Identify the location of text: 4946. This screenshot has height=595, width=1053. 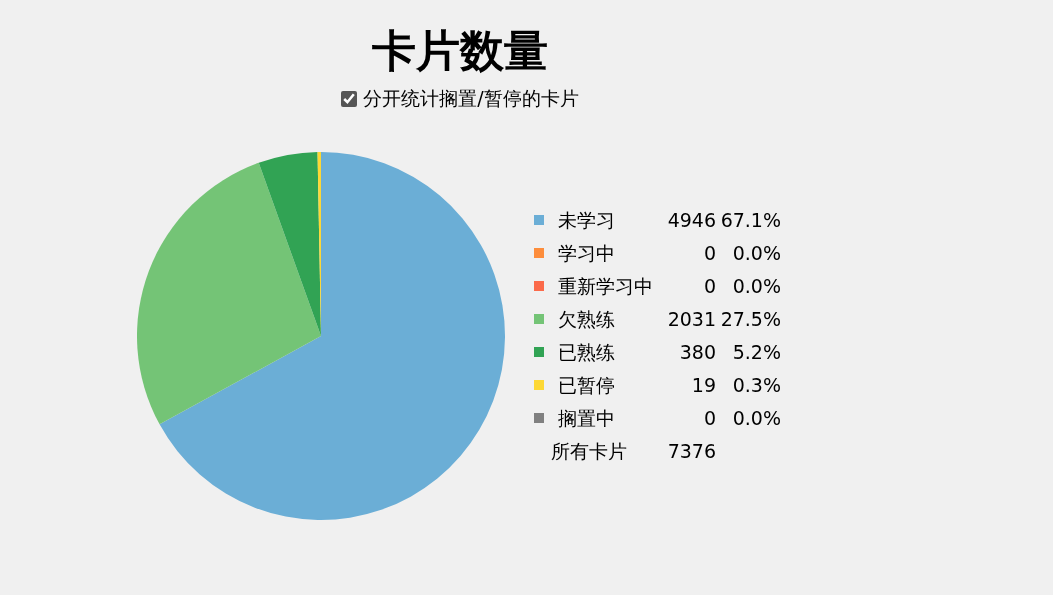
(691, 220).